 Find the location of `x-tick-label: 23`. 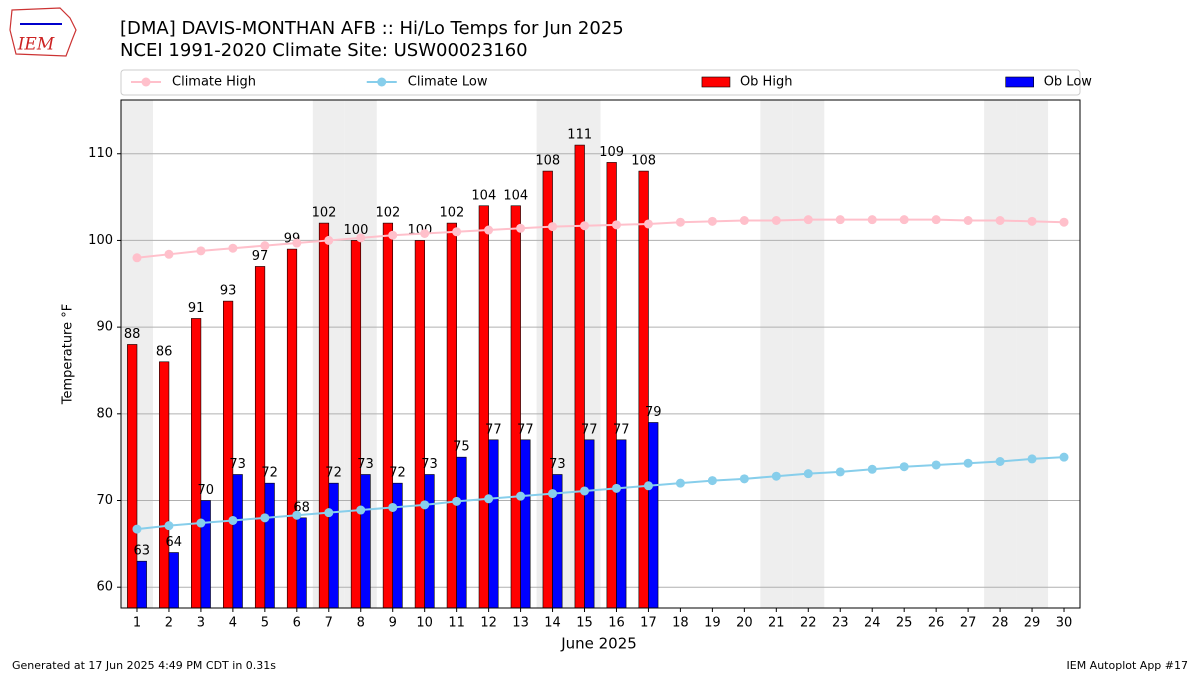

x-tick-label: 23 is located at coordinates (840, 623).